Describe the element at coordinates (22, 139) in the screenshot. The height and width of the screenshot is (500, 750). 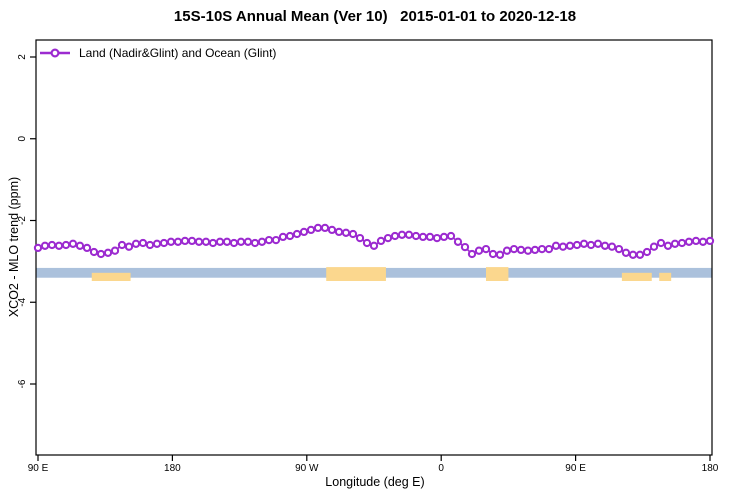
I see `y-tick-label: 0` at that location.